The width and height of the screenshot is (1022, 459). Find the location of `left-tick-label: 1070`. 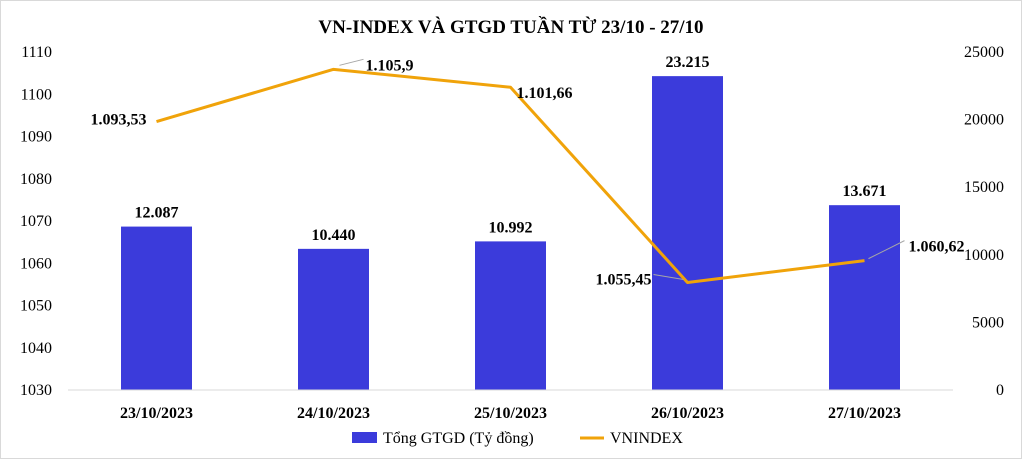

left-tick-label: 1070 is located at coordinates (36, 221).